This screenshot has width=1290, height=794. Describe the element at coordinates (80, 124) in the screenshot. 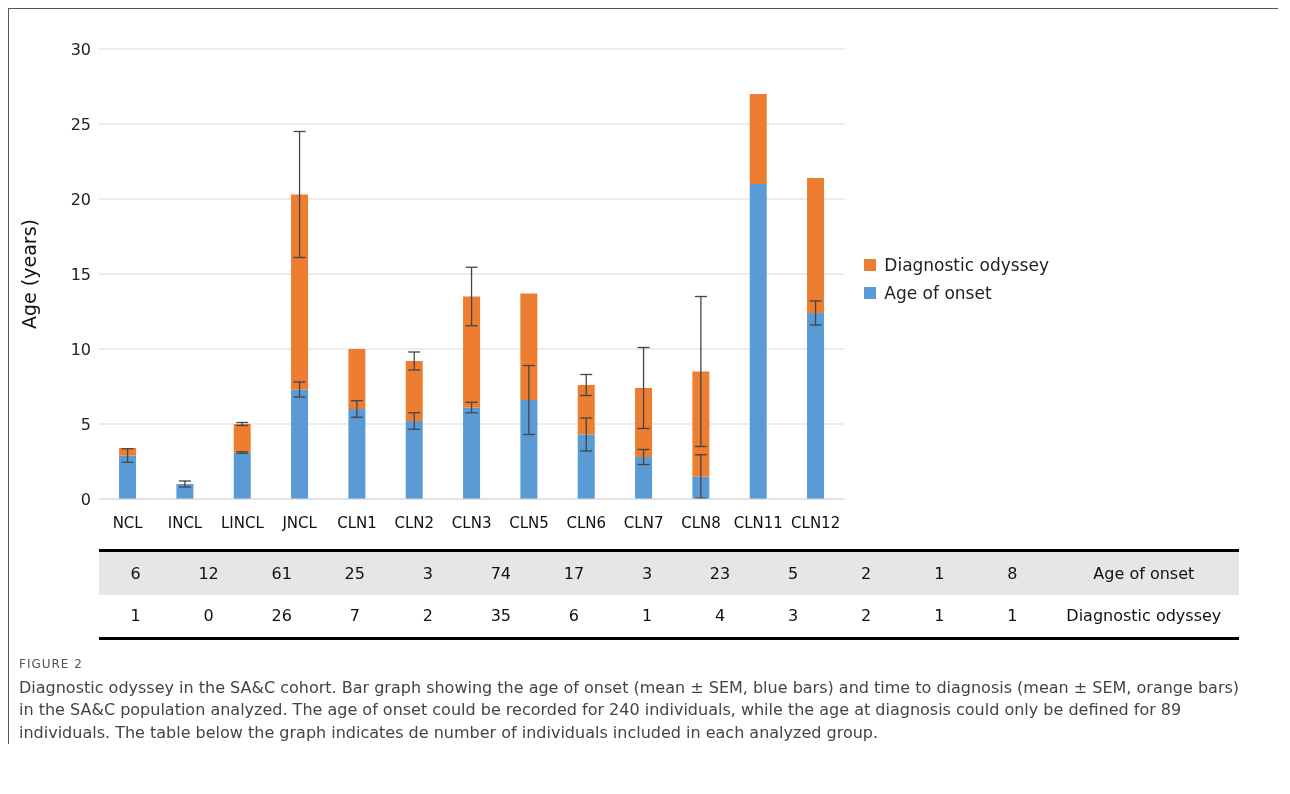

I see `y-tick-label: 25` at that location.